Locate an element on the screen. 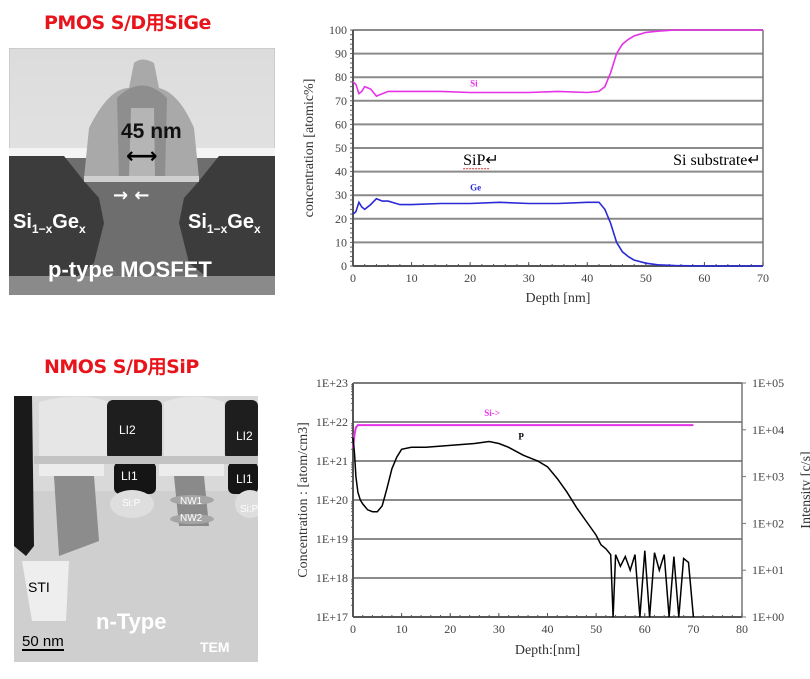 This screenshot has height=679, width=810. sip-left-label: Si:P is located at coordinates (131, 503).